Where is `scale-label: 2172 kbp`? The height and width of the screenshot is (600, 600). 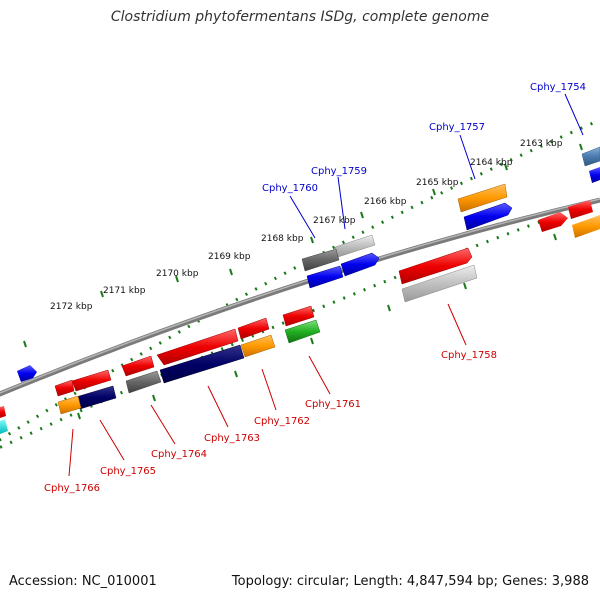 scale-label: 2172 kbp is located at coordinates (71, 307).